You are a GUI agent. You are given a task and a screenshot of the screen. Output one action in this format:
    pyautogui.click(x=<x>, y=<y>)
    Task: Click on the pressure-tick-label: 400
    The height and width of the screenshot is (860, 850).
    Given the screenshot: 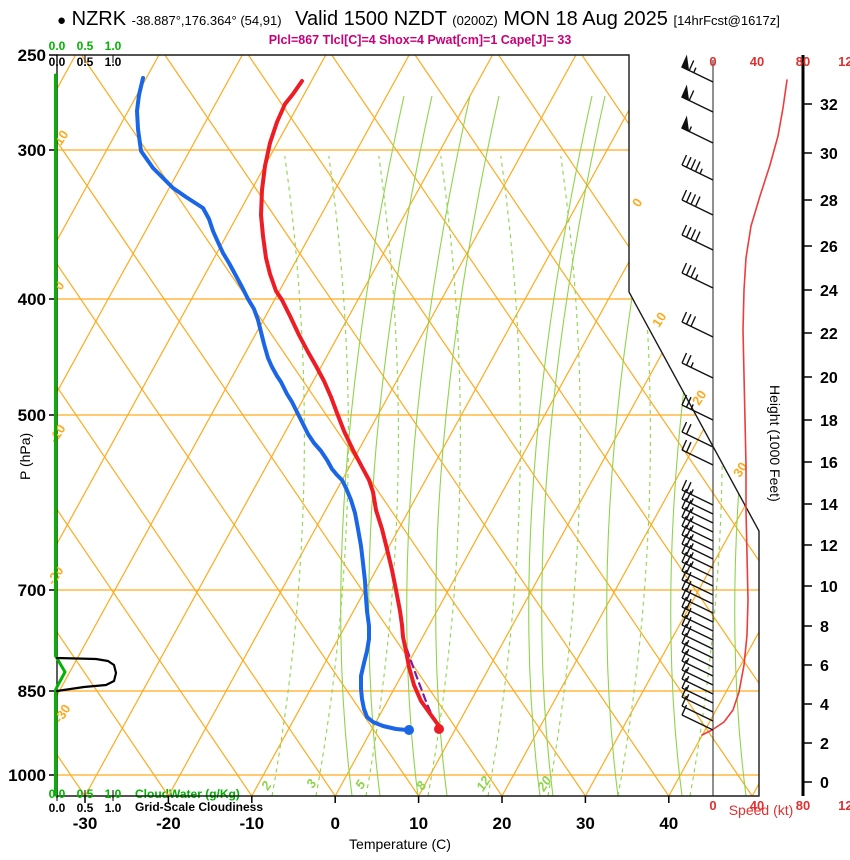 What is the action you would take?
    pyautogui.click(x=32, y=299)
    